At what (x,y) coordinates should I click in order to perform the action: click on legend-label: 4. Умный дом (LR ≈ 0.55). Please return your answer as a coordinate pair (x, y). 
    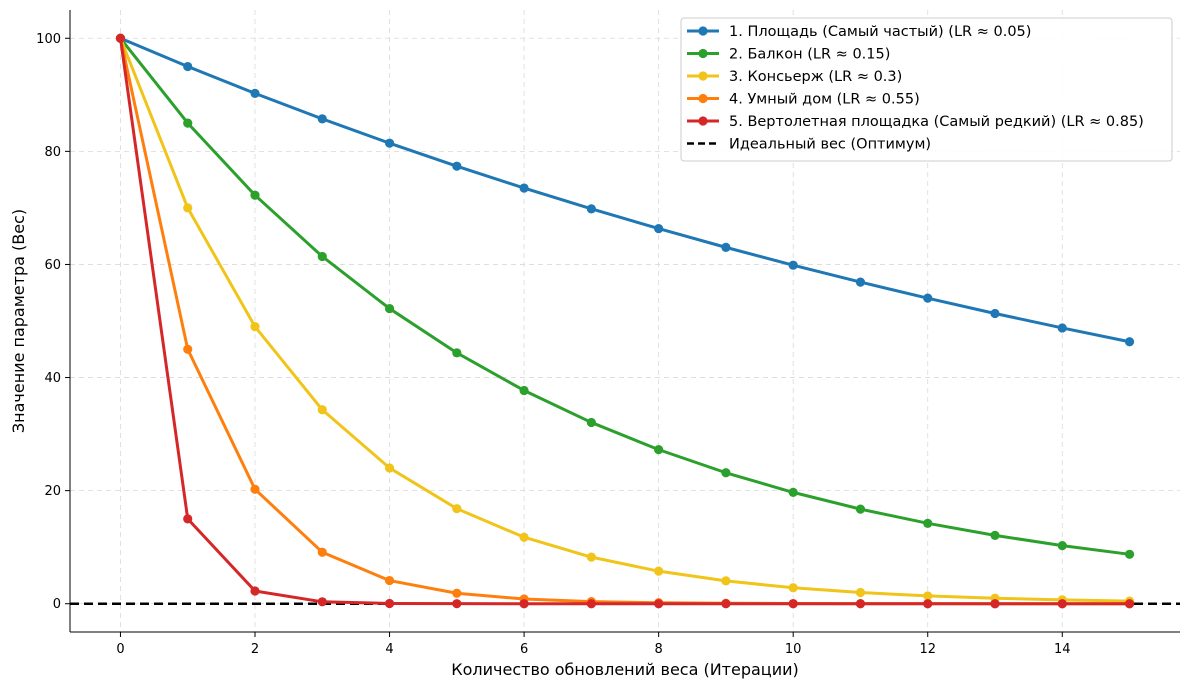
    Looking at the image, I should click on (824, 100).